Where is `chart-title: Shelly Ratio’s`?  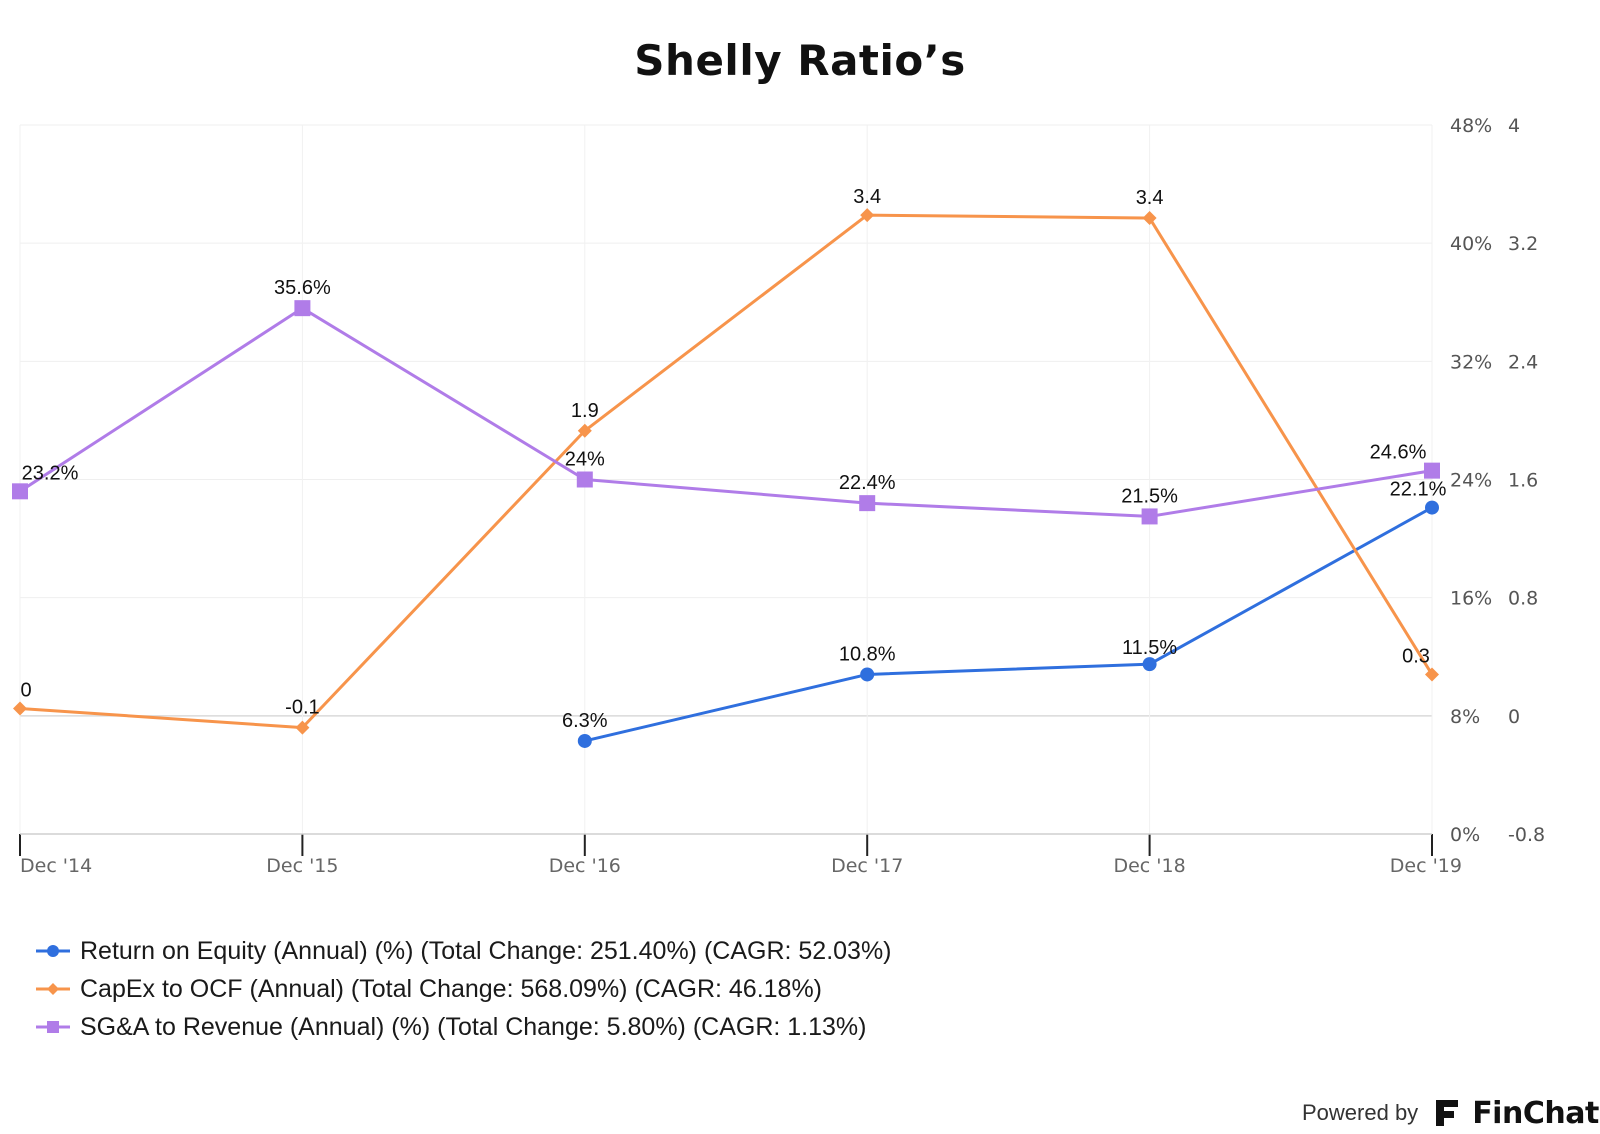
chart-title: Shelly Ratio’s is located at coordinates (800, 60).